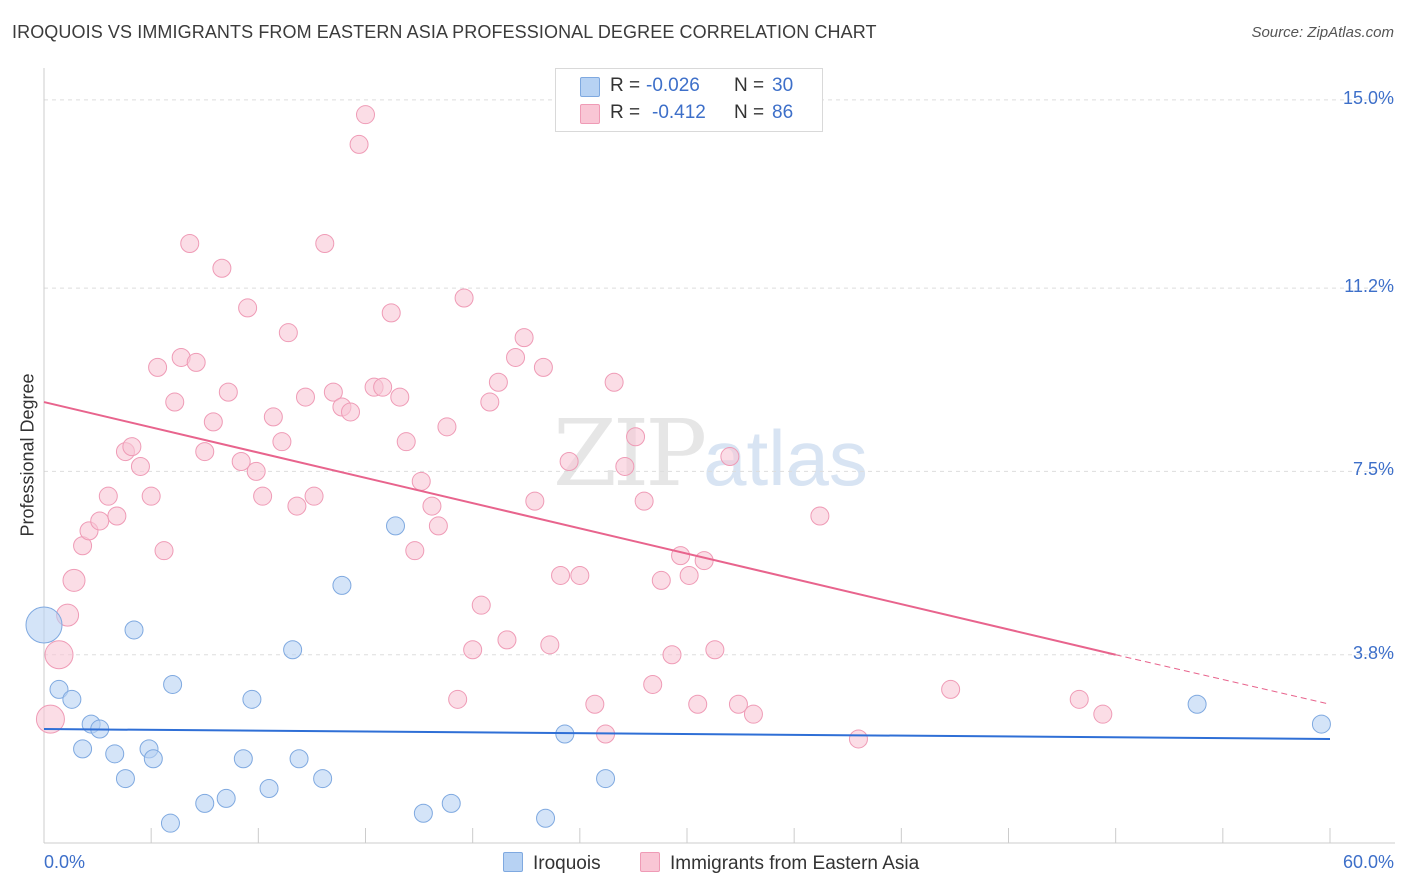 The width and height of the screenshot is (1406, 892). What do you see at coordinates (673, 85) in the screenshot?
I see `legend-r-value: -0.026` at bounding box center [673, 85].